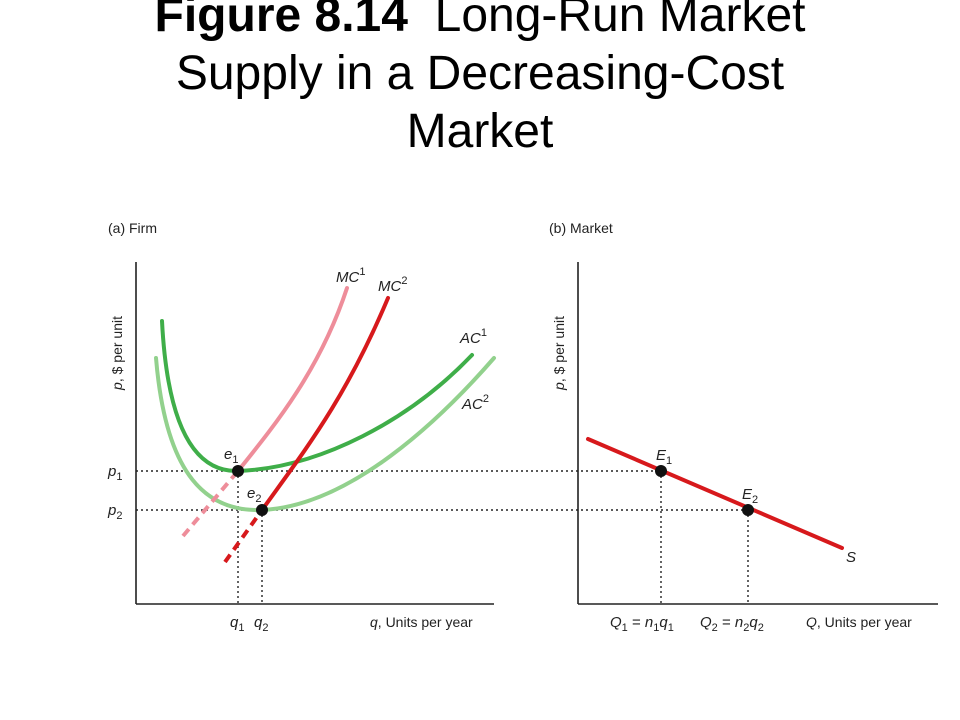  Describe the element at coordinates (237, 624) in the screenshot. I see `q1-tick-label: q1` at that location.